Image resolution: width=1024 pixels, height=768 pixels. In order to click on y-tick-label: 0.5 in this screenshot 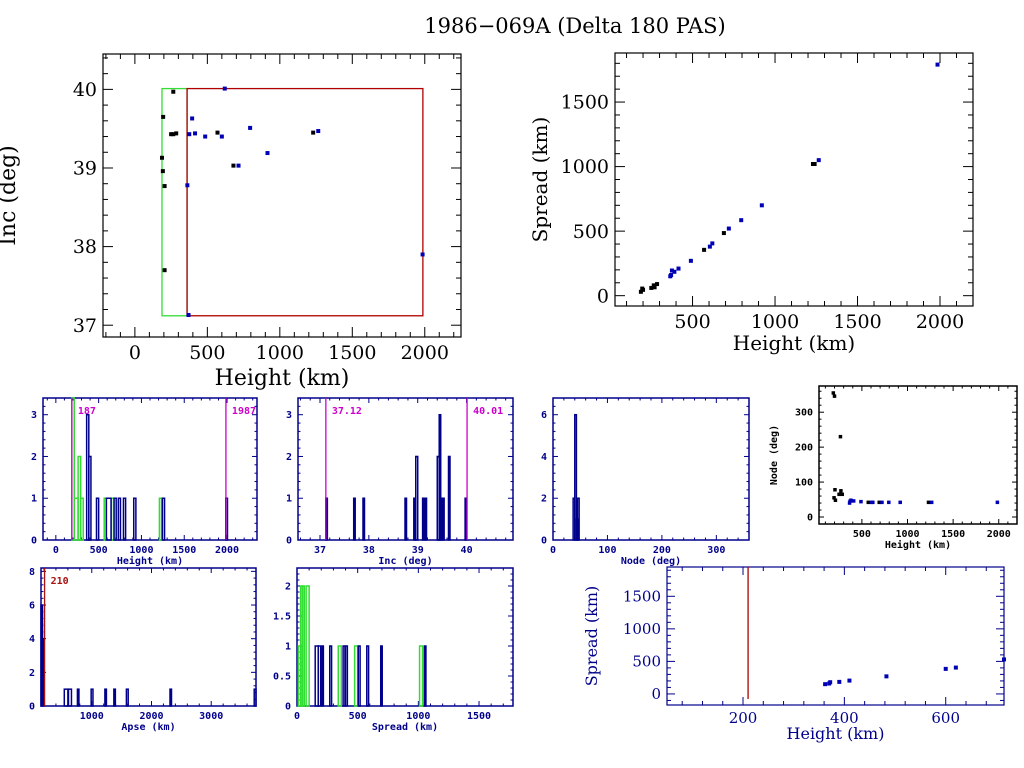, I will do `click(282, 677)`.